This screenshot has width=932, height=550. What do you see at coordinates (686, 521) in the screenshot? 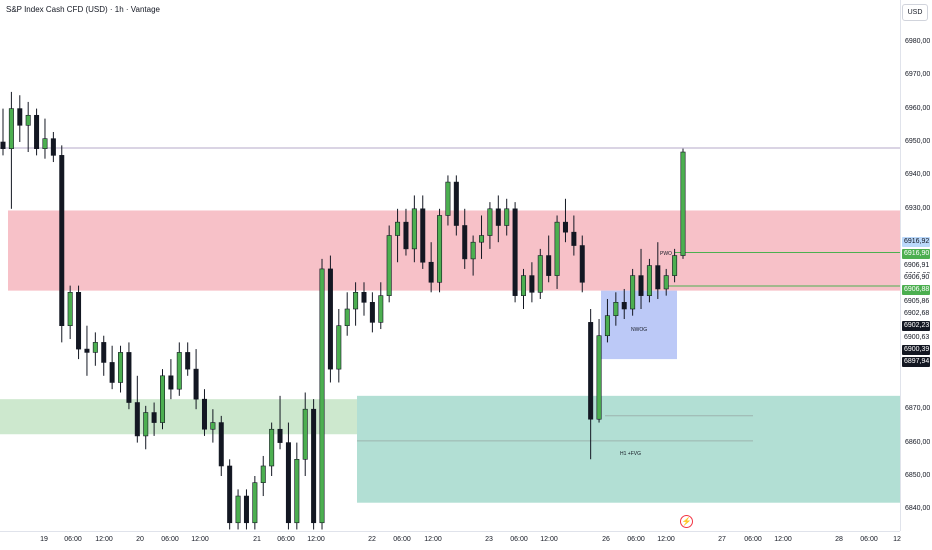
I see `lightning-icon: ⚡` at bounding box center [686, 521].